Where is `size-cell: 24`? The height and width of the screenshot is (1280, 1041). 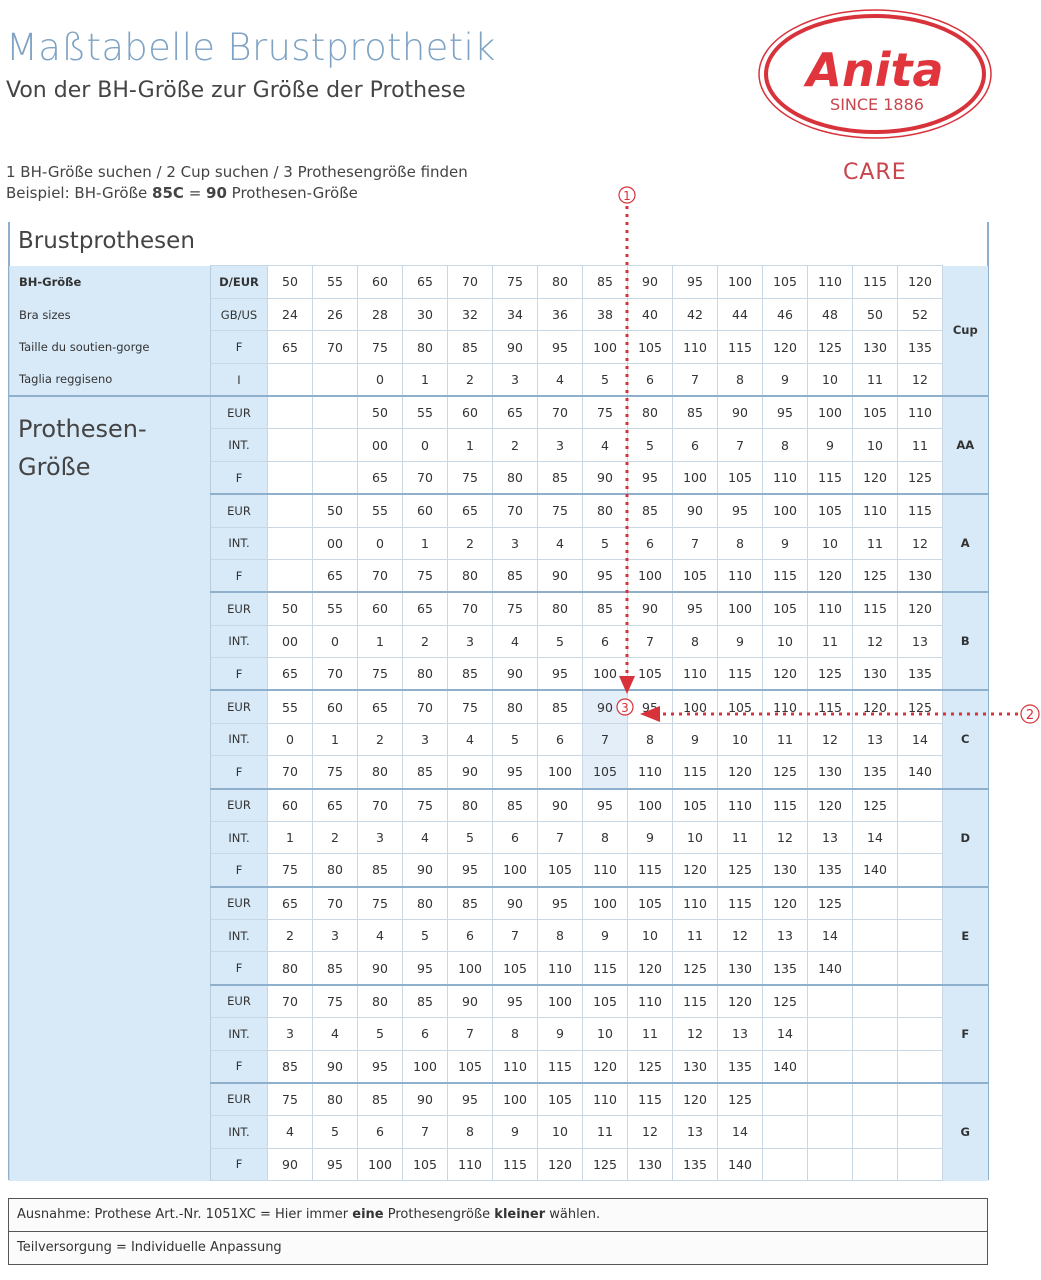 size-cell: 24 is located at coordinates (290, 314).